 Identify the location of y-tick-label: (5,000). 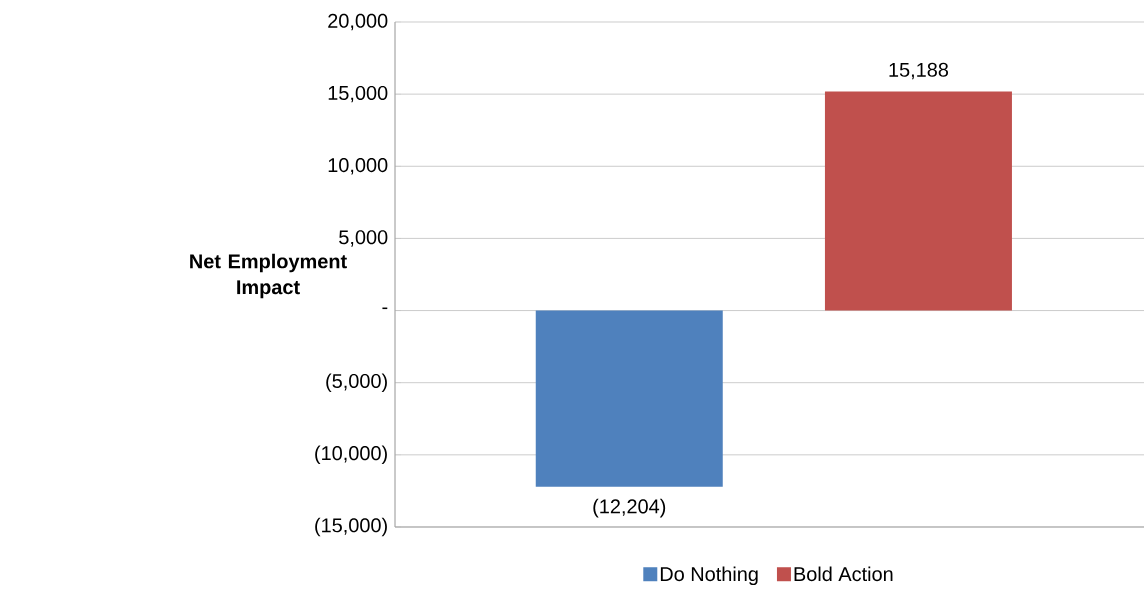
(356, 382).